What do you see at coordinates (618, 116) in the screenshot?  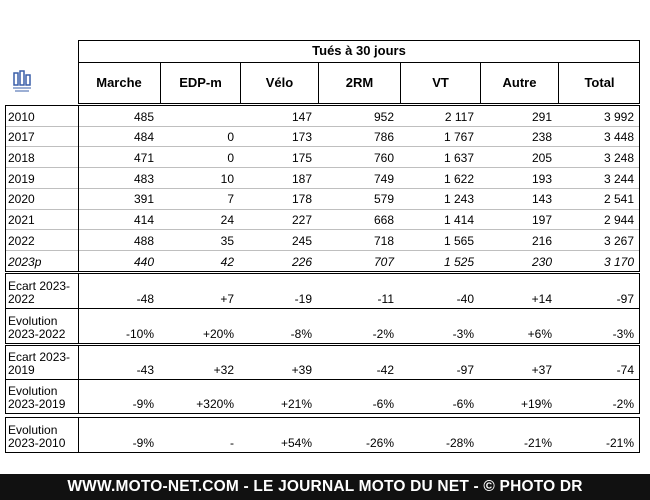 I see `table-cell: 3 992` at bounding box center [618, 116].